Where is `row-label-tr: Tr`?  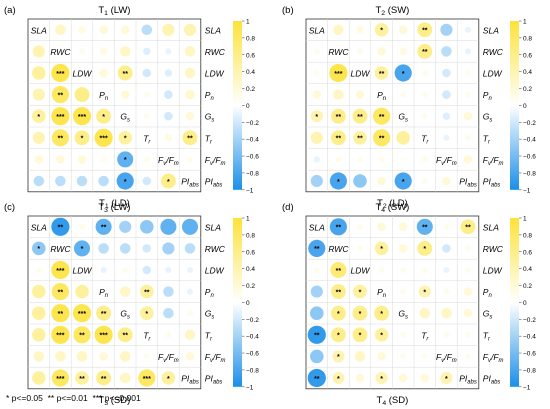
row-label-tr: Tr is located at coordinates (487, 139).